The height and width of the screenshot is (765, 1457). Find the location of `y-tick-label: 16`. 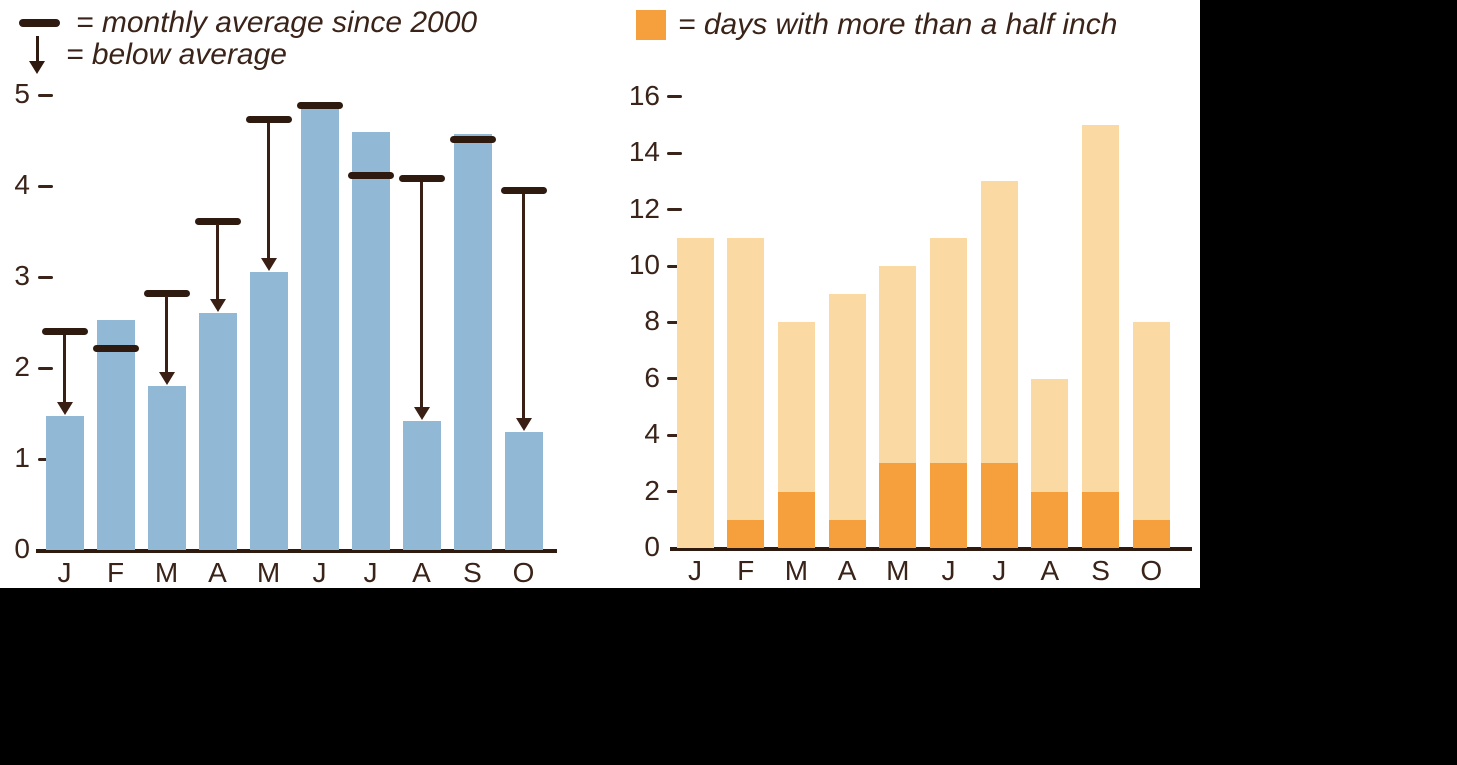

y-tick-label: 16 is located at coordinates (644, 95).